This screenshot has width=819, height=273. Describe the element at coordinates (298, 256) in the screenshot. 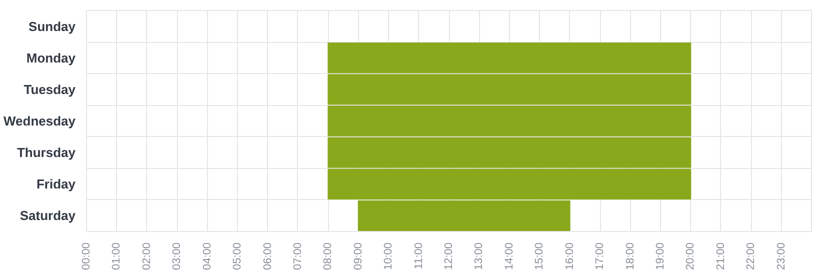

I see `x-tick-label: 07:00` at that location.